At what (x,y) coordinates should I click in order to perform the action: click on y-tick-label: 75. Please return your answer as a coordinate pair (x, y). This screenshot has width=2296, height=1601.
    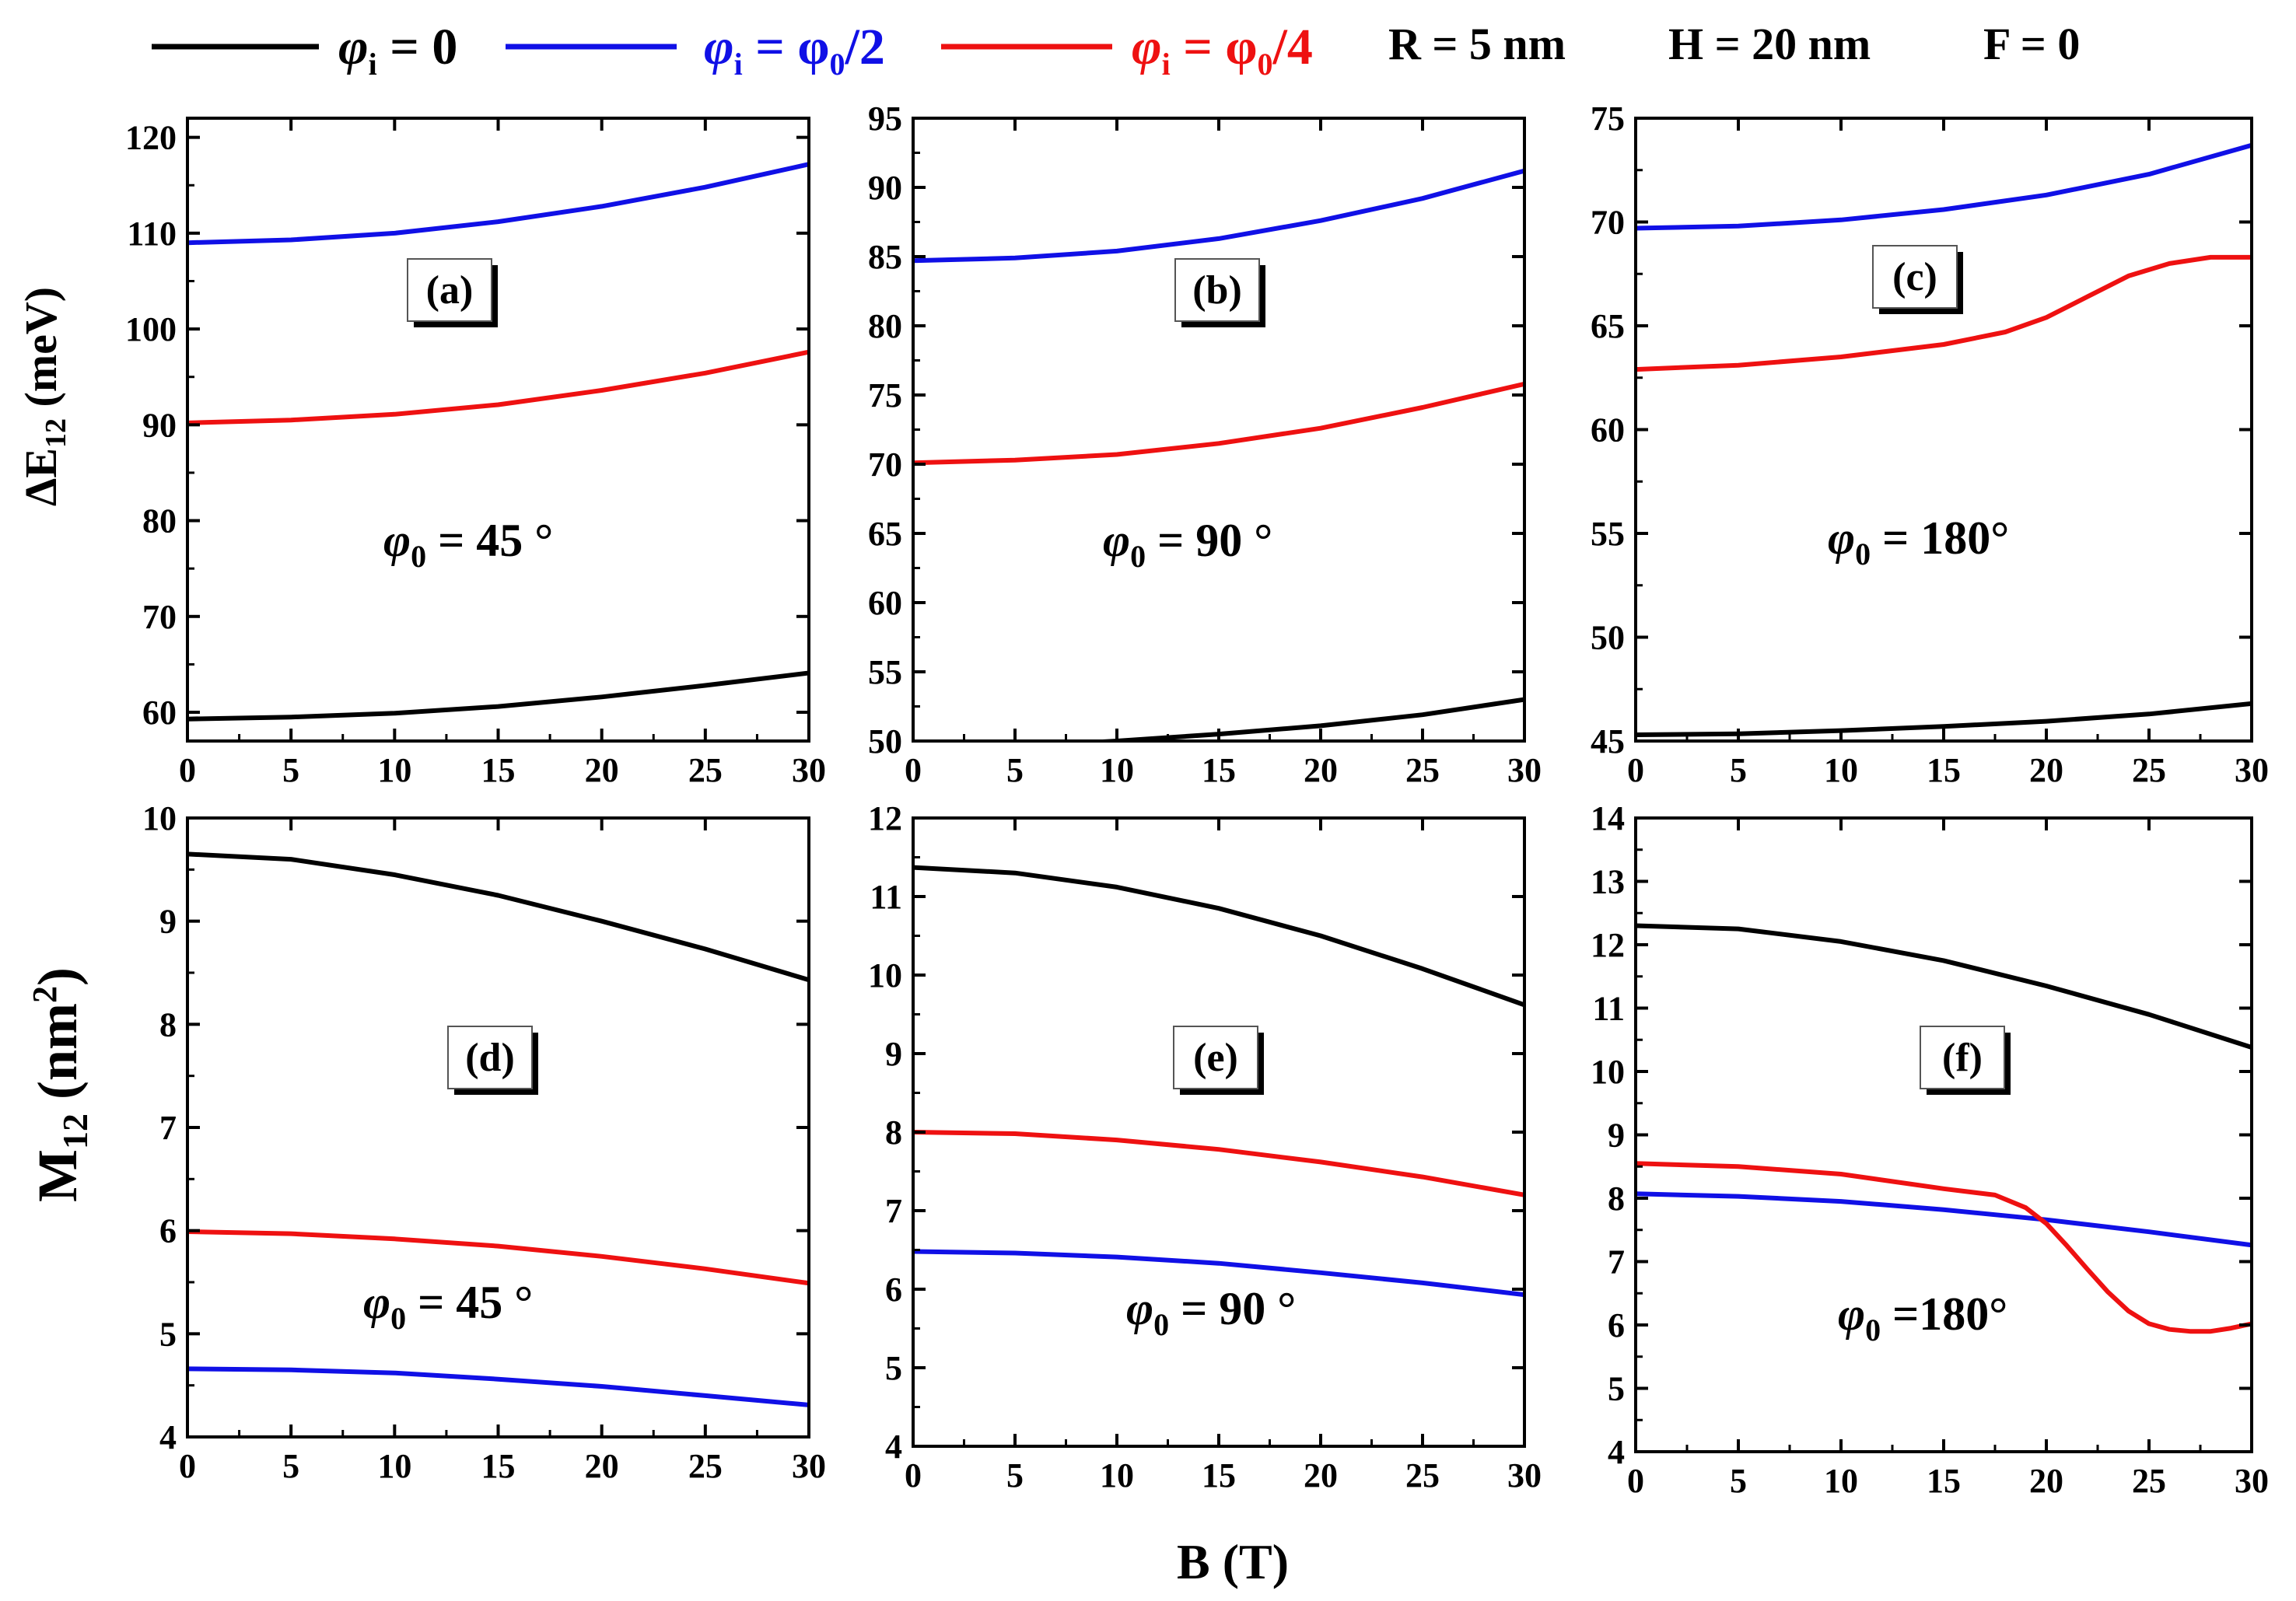
    Looking at the image, I should click on (1608, 119).